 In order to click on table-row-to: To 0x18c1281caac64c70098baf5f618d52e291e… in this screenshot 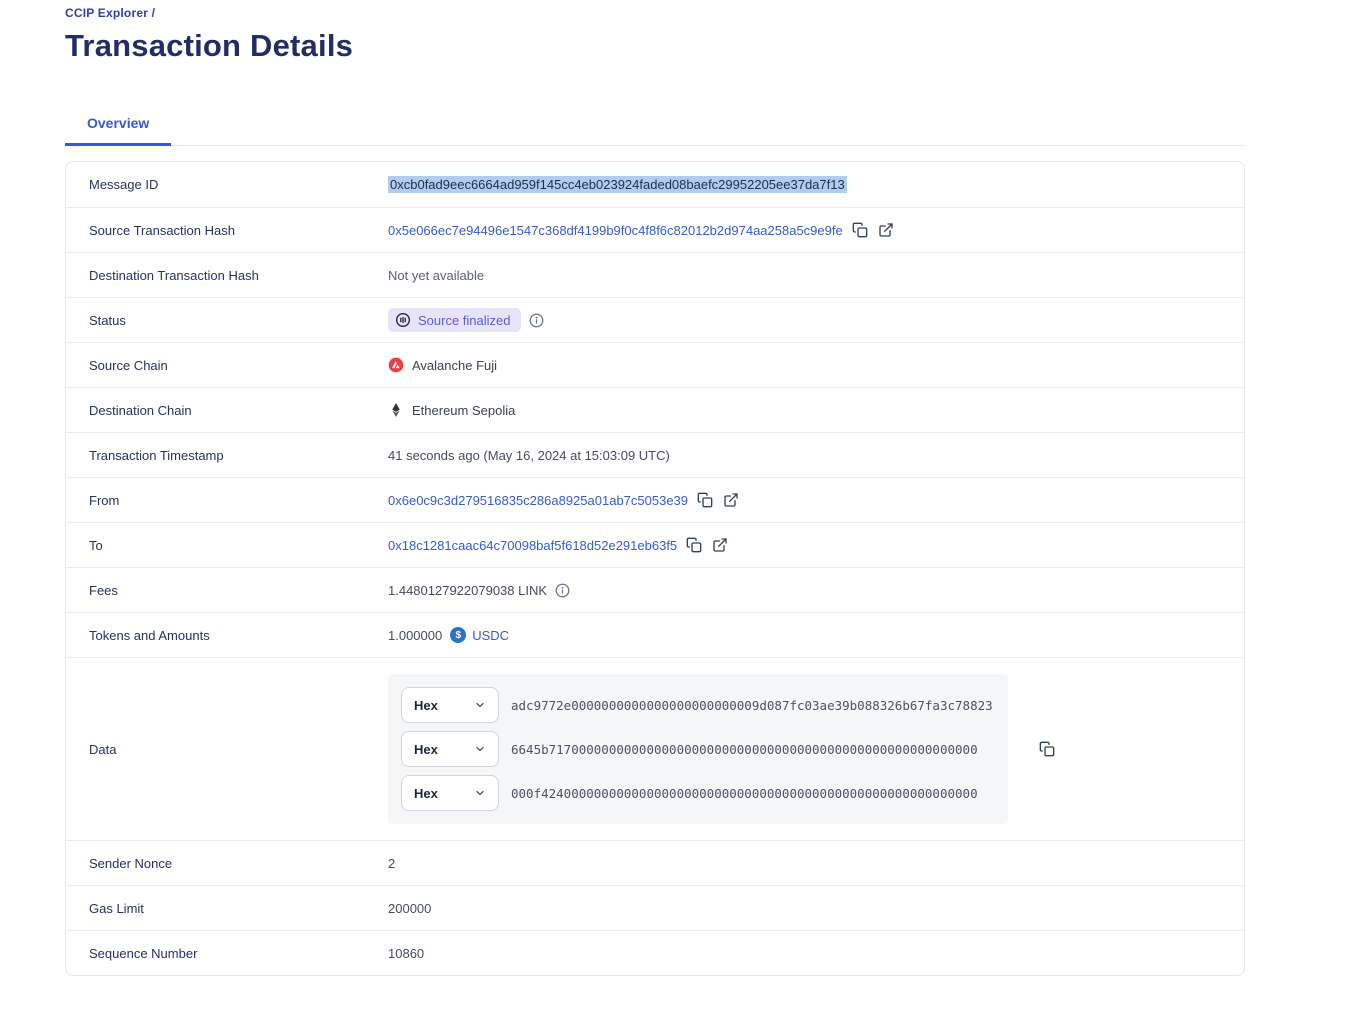, I will do `click(655, 544)`.